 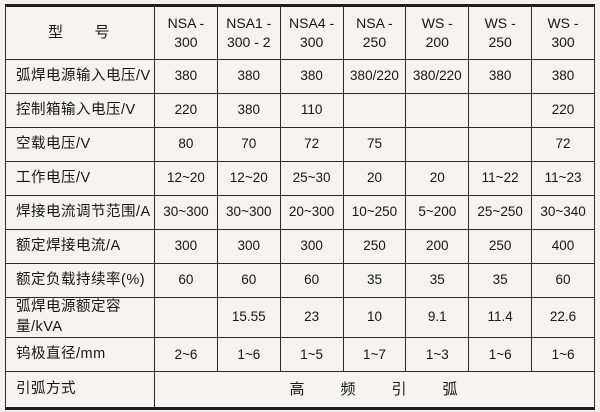 What do you see at coordinates (248, 144) in the screenshot?
I see `value-cell: 70` at bounding box center [248, 144].